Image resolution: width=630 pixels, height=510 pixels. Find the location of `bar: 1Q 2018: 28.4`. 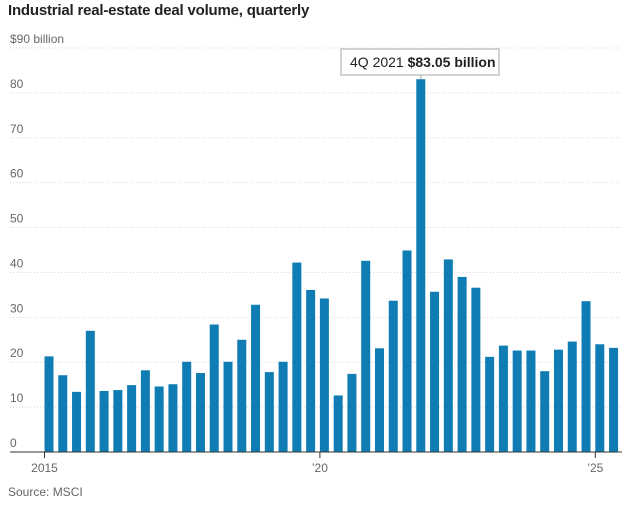

bar: 1Q 2018: 28.4 is located at coordinates (214, 388).